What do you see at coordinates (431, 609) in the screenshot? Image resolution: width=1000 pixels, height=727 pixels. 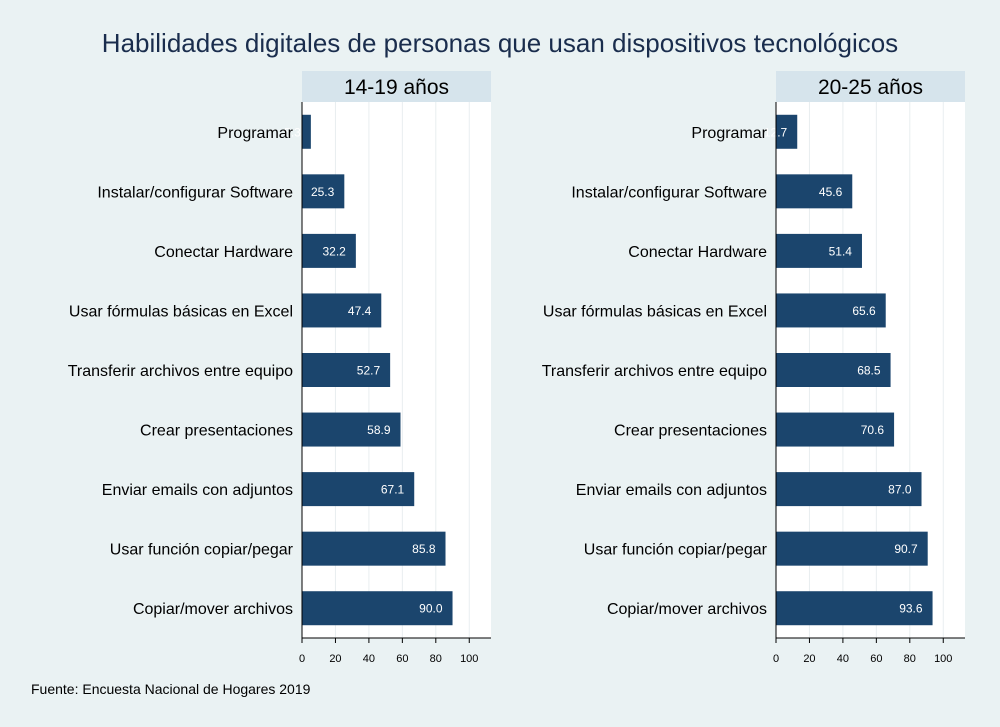 I see `bar-value-label: 90.0` at bounding box center [431, 609].